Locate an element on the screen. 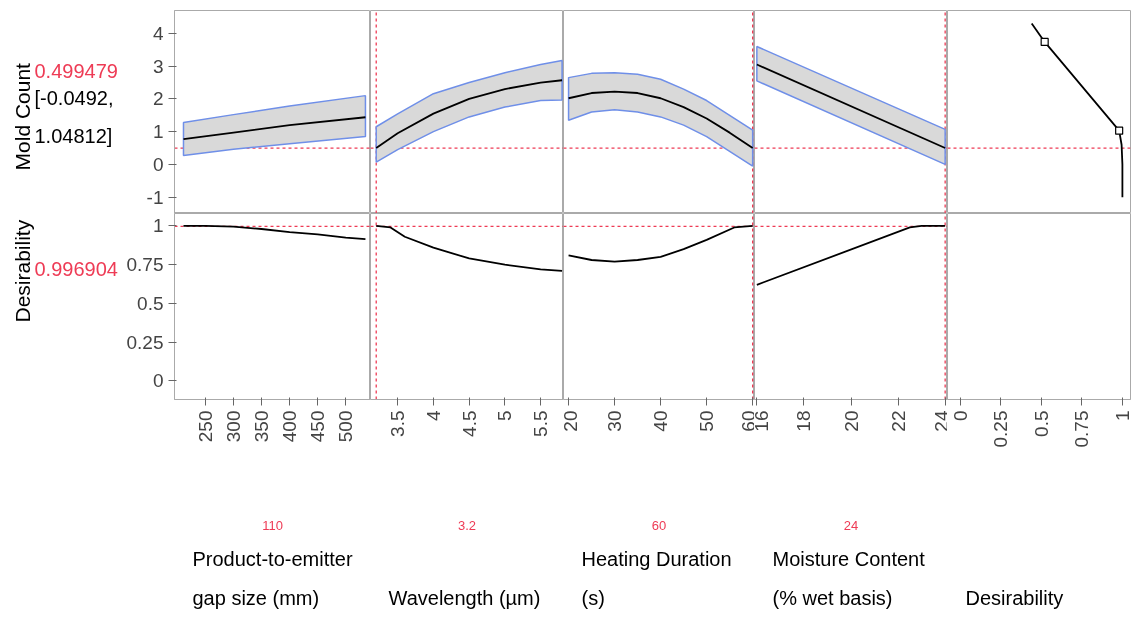 The height and width of the screenshot is (634, 1139). ref-line-label: 24 is located at coordinates (851, 525).